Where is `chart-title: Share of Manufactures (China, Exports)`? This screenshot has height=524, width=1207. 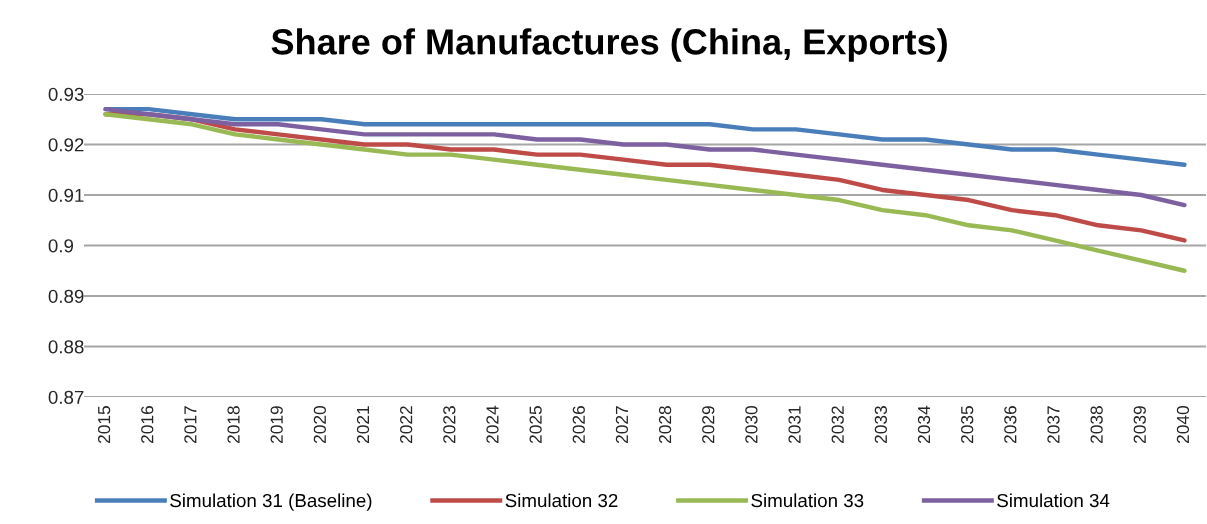
chart-title: Share of Manufactures (China, Exports) is located at coordinates (609, 45).